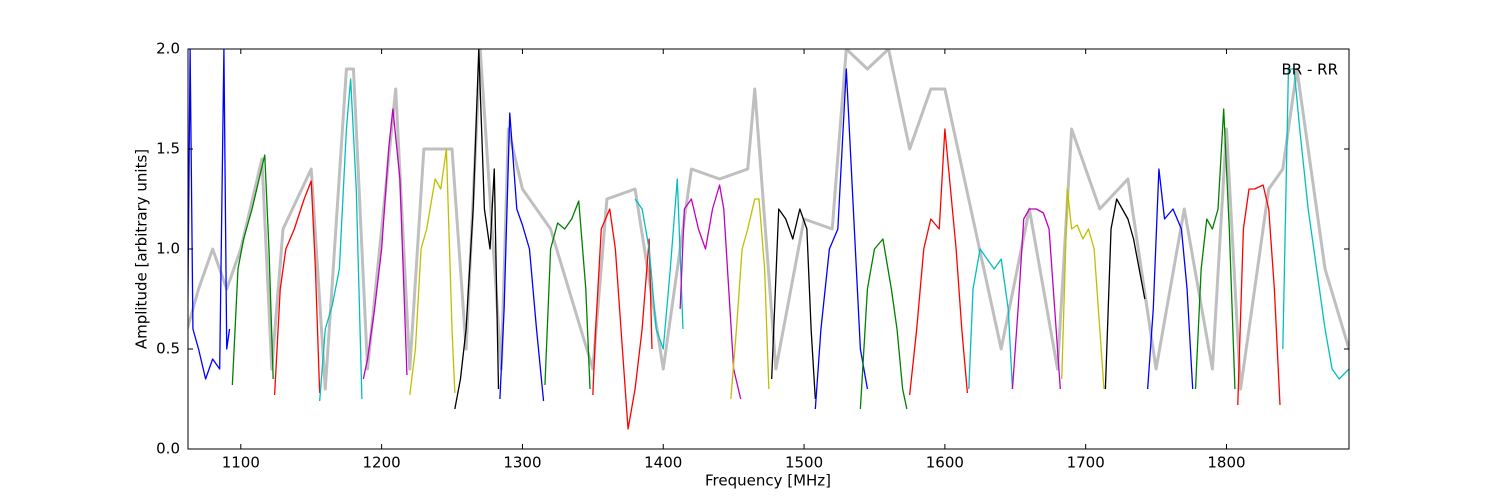  I want to click on y-tick-label: 2.0, so click(168, 49).